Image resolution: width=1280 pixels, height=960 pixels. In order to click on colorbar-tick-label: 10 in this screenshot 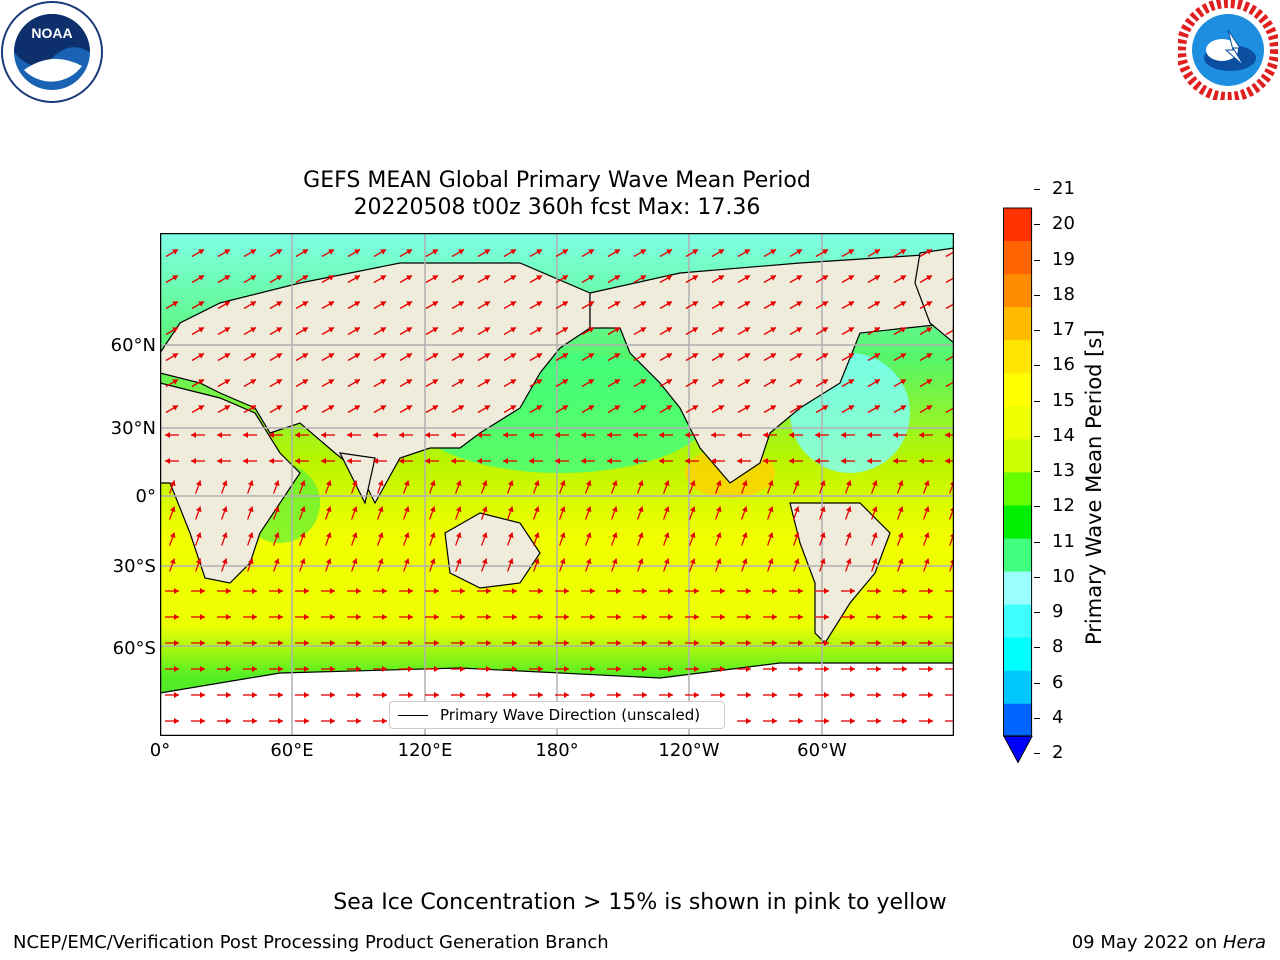, I will do `click(1063, 576)`.